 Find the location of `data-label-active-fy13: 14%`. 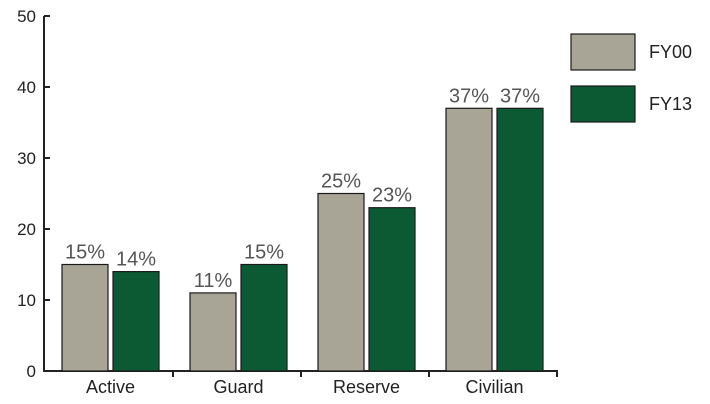

data-label-active-fy13: 14% is located at coordinates (136, 260).